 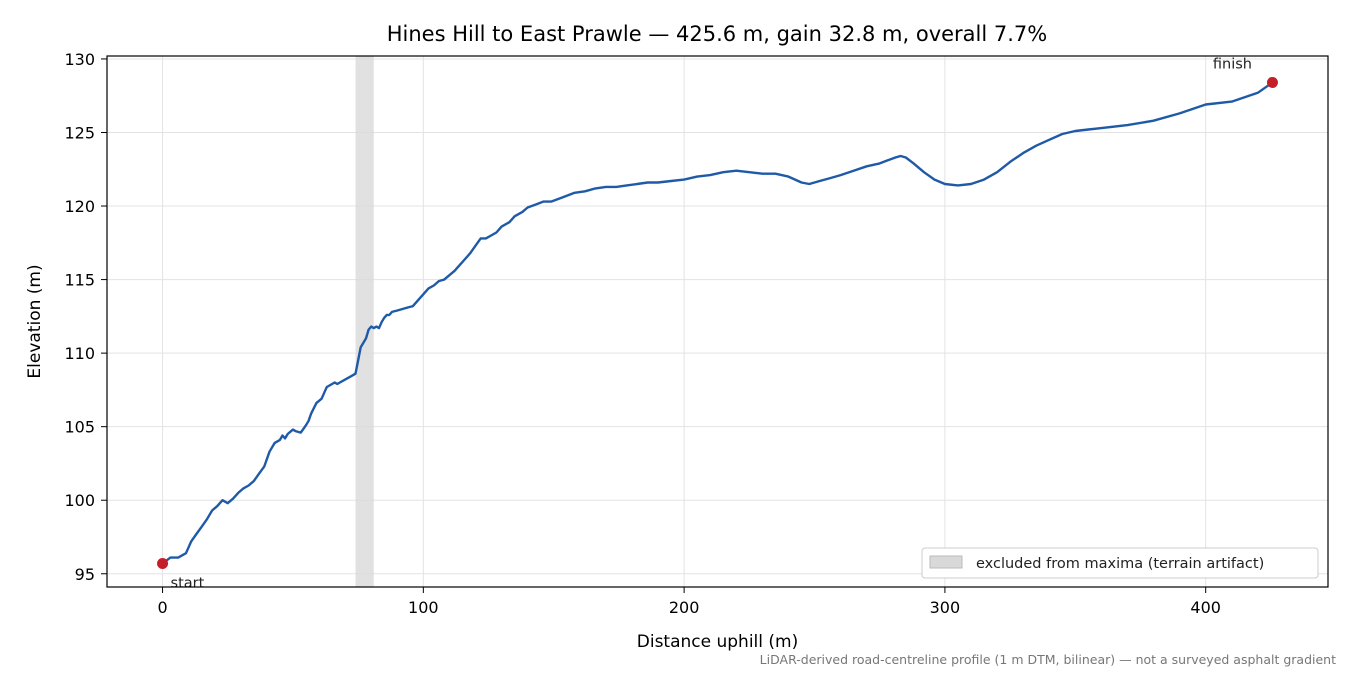 I want to click on y-tick-label: 130, so click(x=79, y=59).